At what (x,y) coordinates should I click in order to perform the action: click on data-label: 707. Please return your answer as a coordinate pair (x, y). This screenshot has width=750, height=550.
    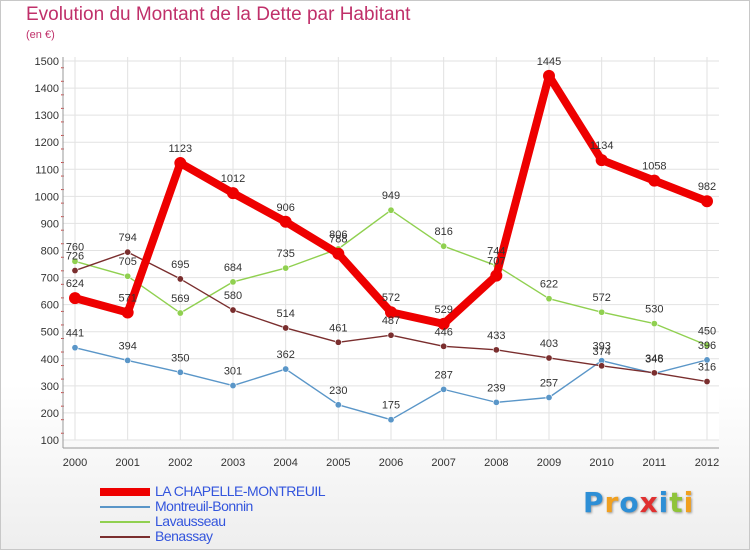
    Looking at the image, I should click on (496, 262).